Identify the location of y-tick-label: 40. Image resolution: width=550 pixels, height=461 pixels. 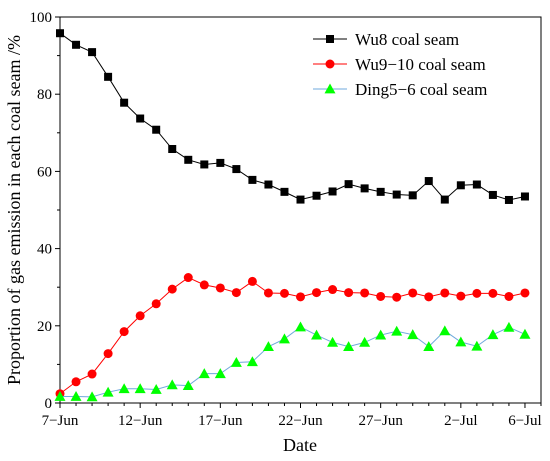
(44, 250).